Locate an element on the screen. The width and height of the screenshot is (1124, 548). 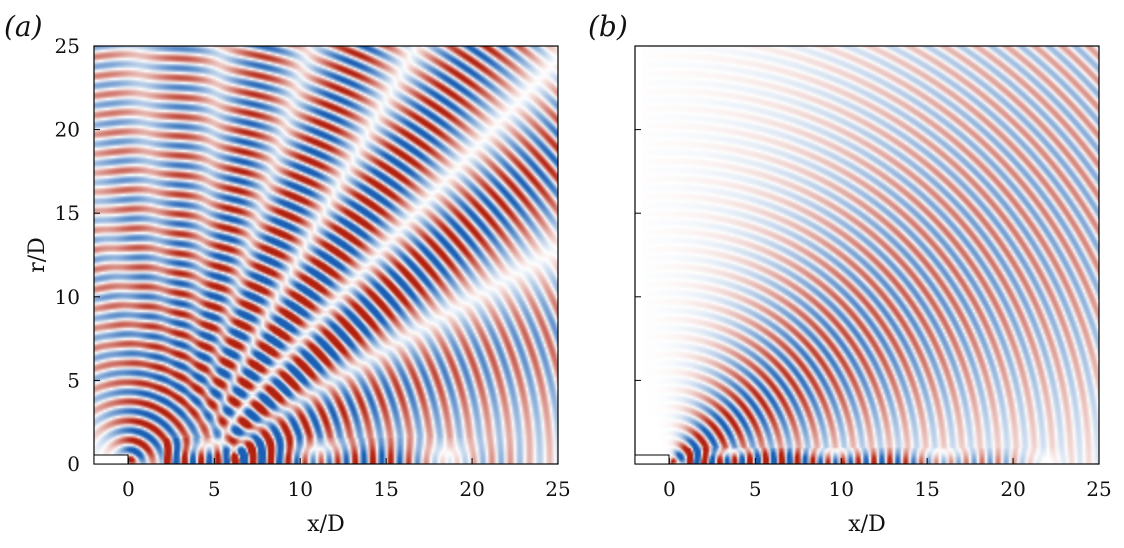
y-tick-label-a: 25 is located at coordinates (67, 46).